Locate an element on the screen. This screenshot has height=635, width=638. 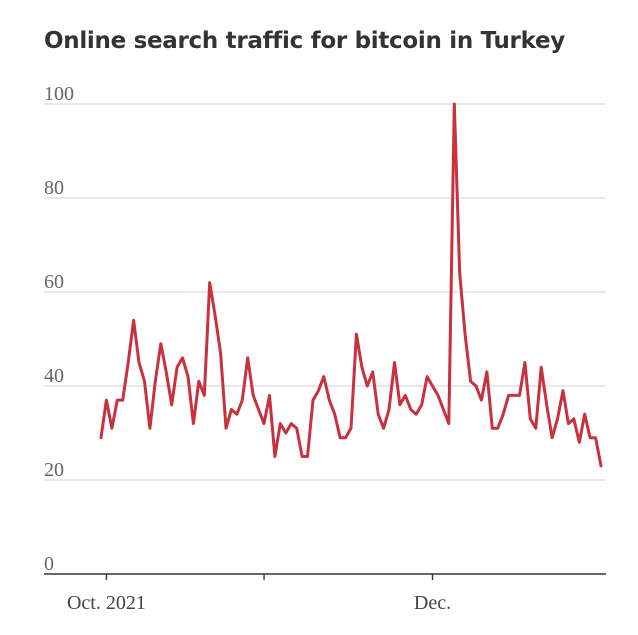
y-tick-label-20: 20 is located at coordinates (54, 470).